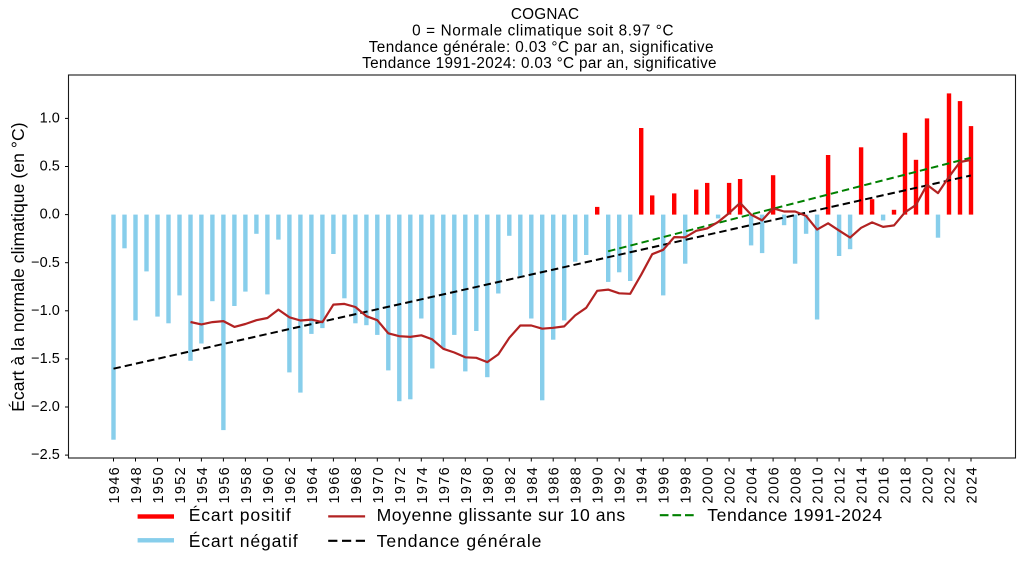 This screenshot has height=573, width=1024. Describe the element at coordinates (599, 484) in the screenshot. I see `svg-text: 1990` at that location.